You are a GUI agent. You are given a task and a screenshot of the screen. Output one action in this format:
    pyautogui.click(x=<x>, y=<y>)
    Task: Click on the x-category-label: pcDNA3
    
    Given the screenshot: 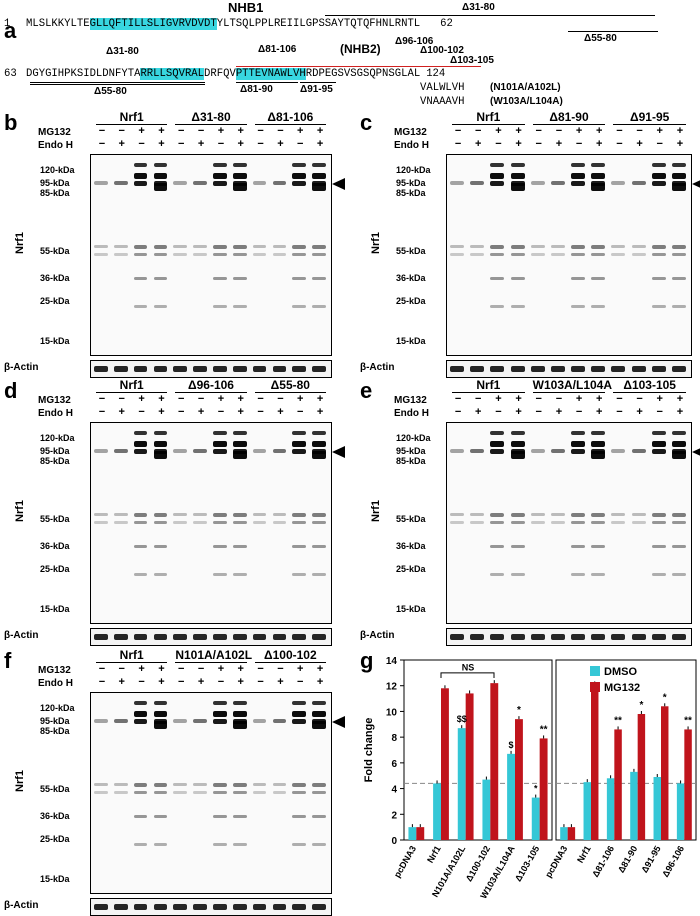 What is the action you would take?
    pyautogui.click(x=556, y=861)
    